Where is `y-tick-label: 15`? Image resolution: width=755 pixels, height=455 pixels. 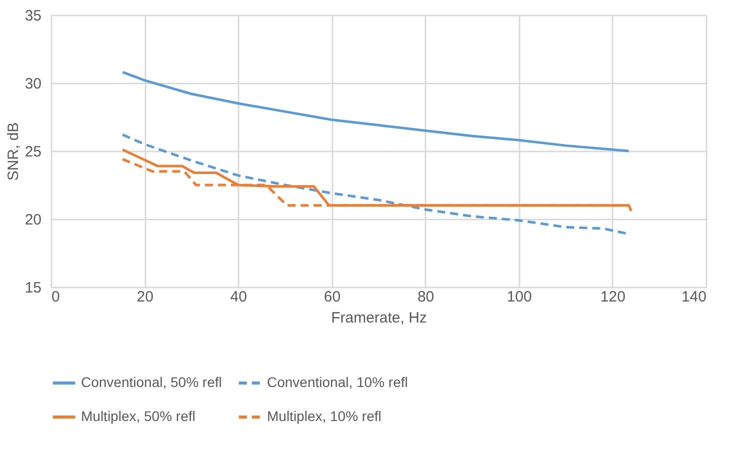
y-tick-label: 15 is located at coordinates (33, 288).